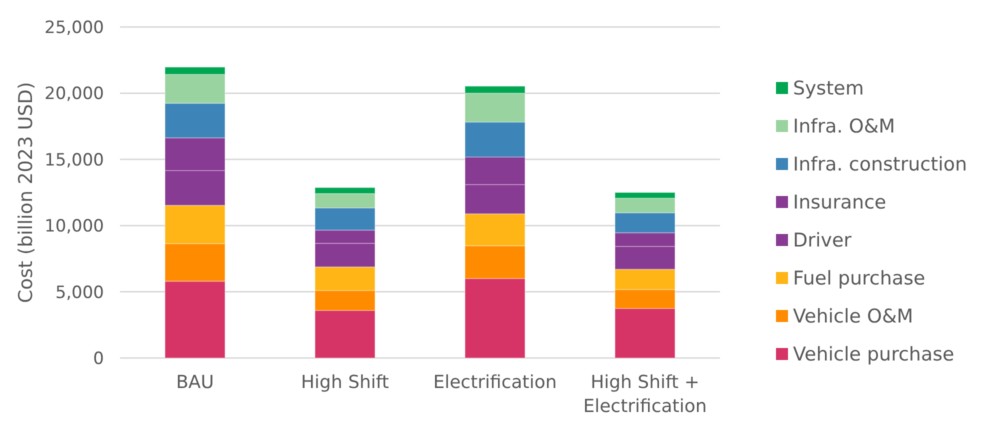 Image resolution: width=993 pixels, height=426 pixels. I want to click on legend-label: Vehicle purchase, so click(873, 355).